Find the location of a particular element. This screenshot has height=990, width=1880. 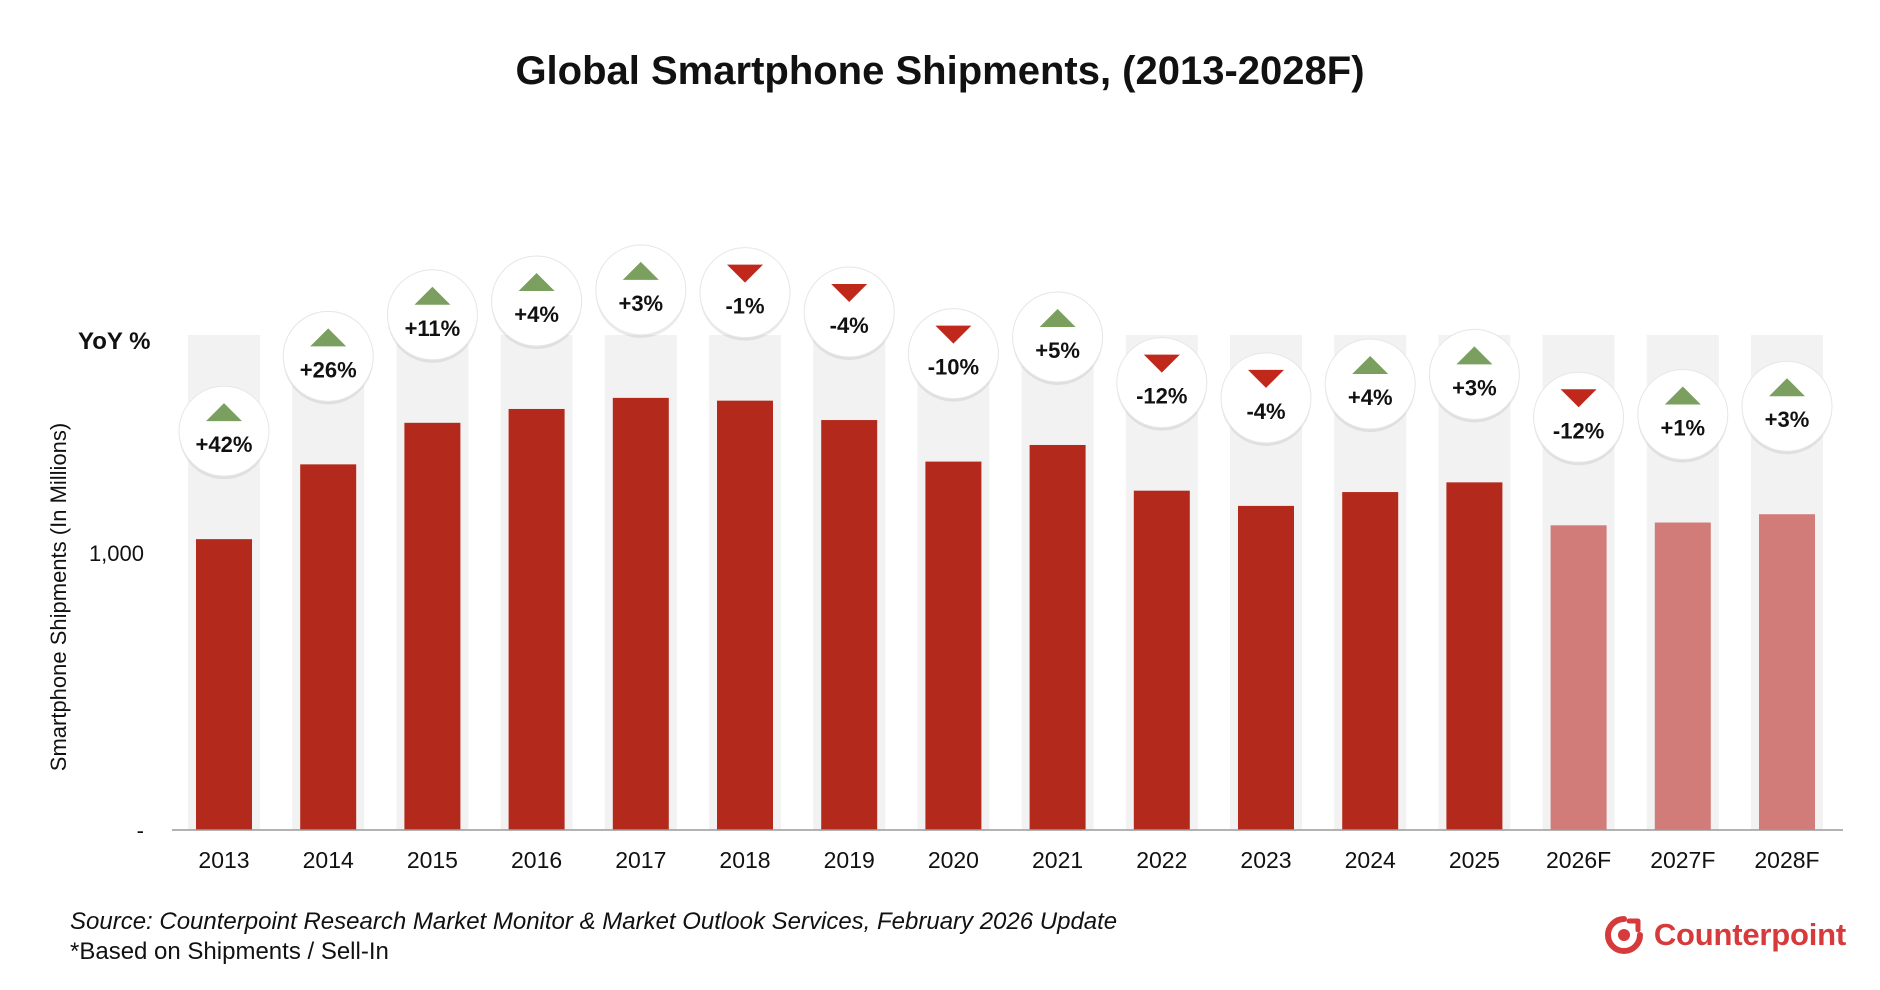

yoy-value: -12% is located at coordinates (1161, 396).